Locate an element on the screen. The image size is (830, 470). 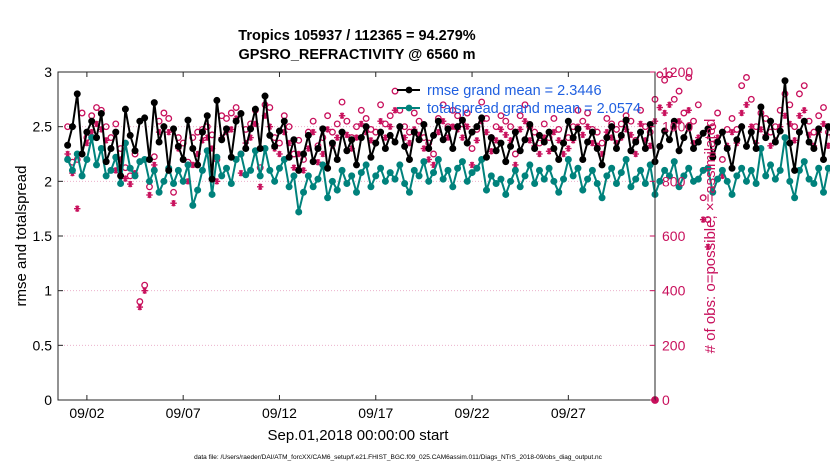
y-left-tick-label: 3 is located at coordinates (48, 72).